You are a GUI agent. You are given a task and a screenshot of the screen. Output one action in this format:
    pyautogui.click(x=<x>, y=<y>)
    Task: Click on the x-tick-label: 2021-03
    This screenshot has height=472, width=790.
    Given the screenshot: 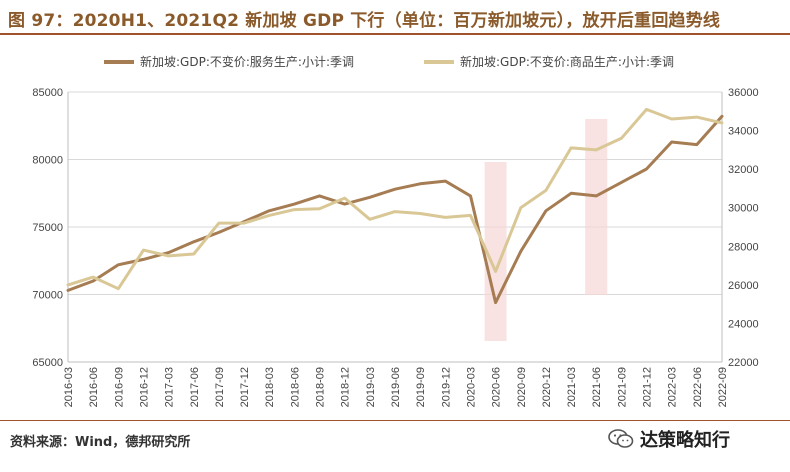 What is the action you would take?
    pyautogui.click(x=572, y=387)
    